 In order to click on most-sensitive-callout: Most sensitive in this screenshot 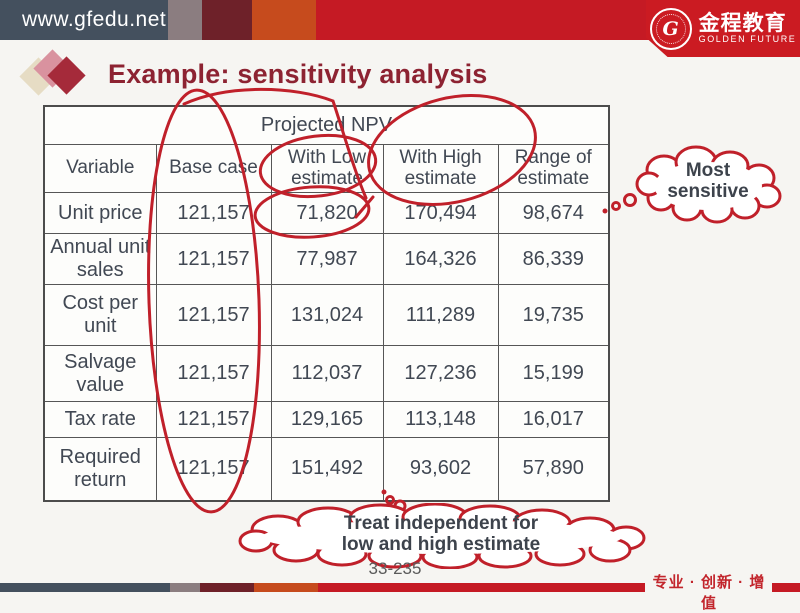, I will do `click(708, 183)`.